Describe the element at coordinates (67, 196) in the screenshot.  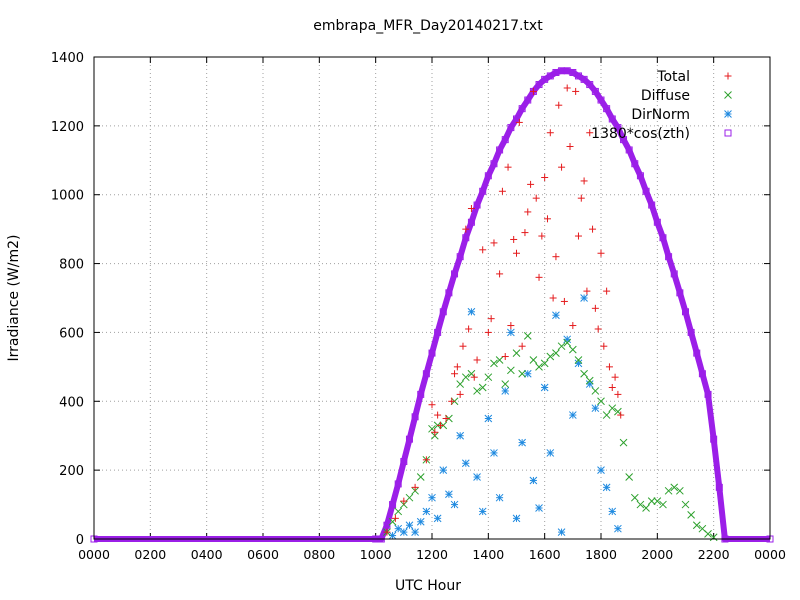
I see `y-tick-label: 1000` at that location.